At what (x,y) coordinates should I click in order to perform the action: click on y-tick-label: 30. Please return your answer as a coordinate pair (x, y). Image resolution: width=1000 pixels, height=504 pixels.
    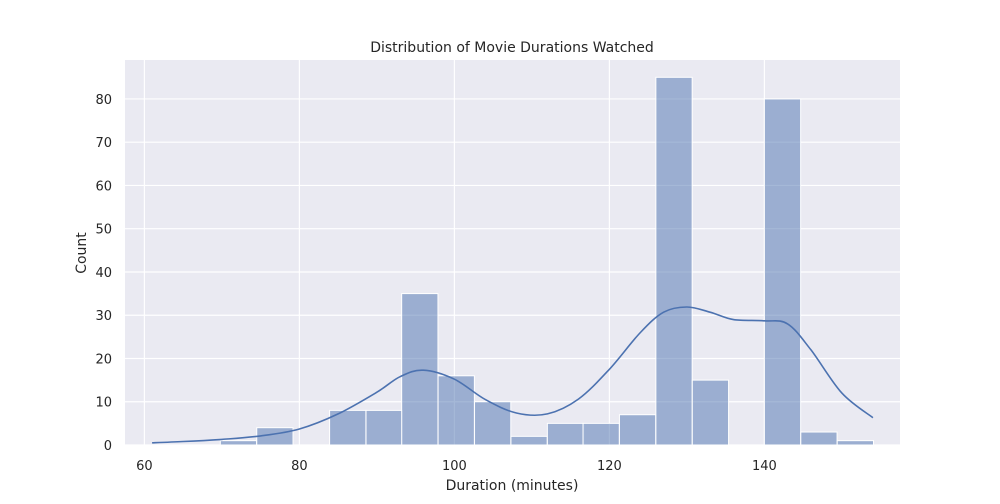
    Looking at the image, I should click on (103, 316).